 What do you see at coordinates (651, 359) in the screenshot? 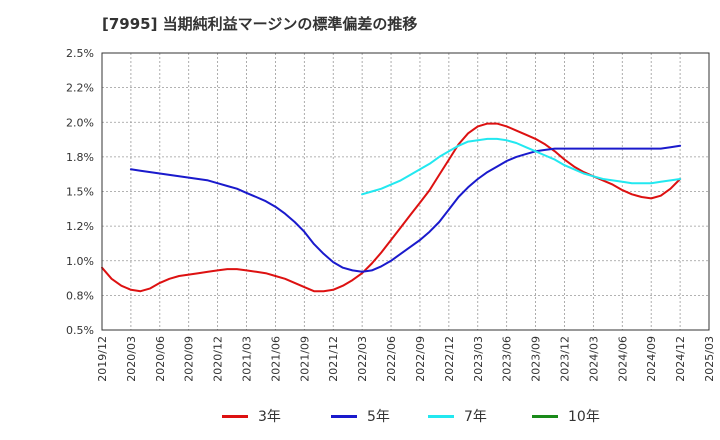
I see `x-tick-label: 2024/09` at bounding box center [651, 359].